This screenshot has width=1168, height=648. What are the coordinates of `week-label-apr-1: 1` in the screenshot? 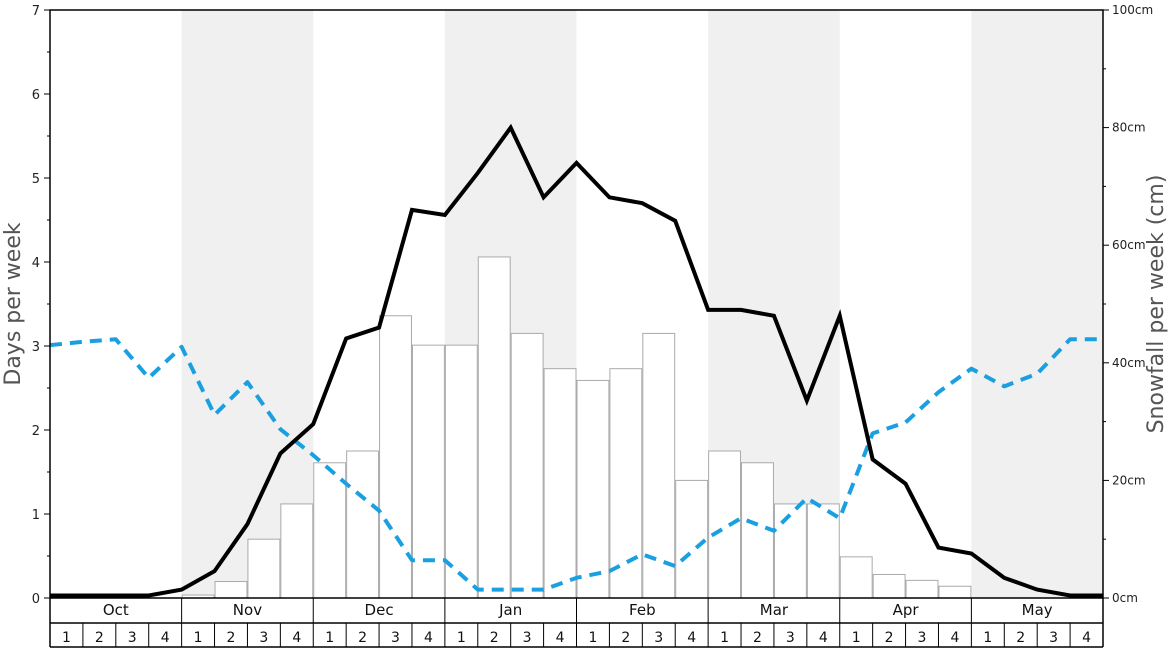 It's located at (856, 638).